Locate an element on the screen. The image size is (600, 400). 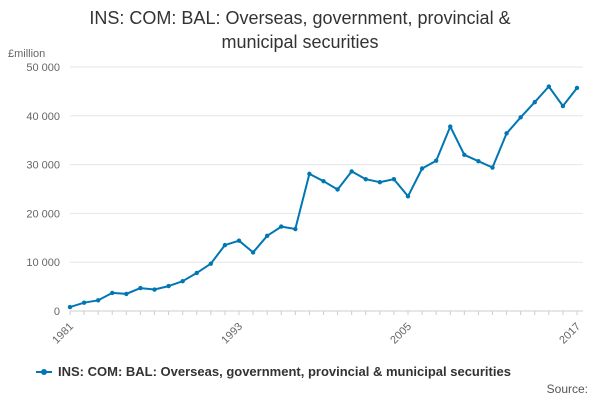
y-axis-unit-label: £million is located at coordinates (26, 54).